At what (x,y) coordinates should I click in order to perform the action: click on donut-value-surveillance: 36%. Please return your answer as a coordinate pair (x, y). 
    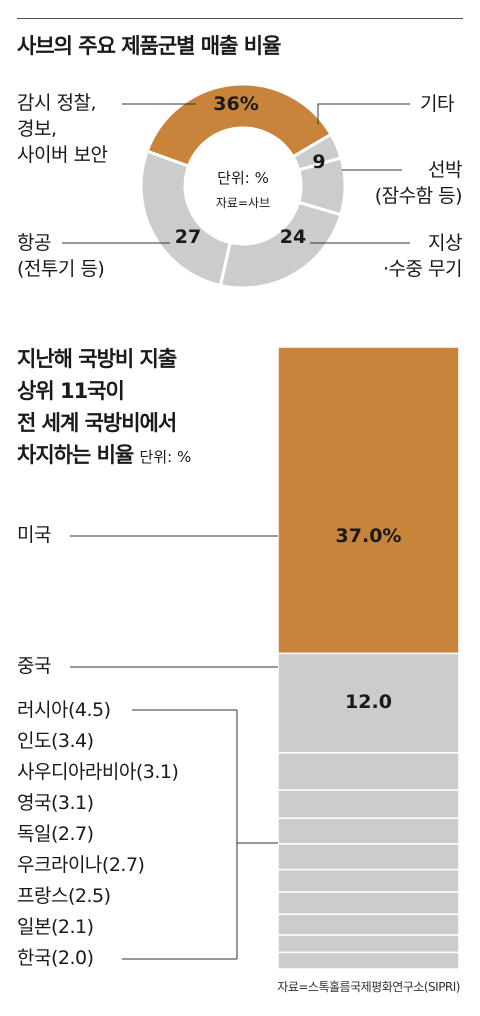
    Looking at the image, I should click on (235, 104).